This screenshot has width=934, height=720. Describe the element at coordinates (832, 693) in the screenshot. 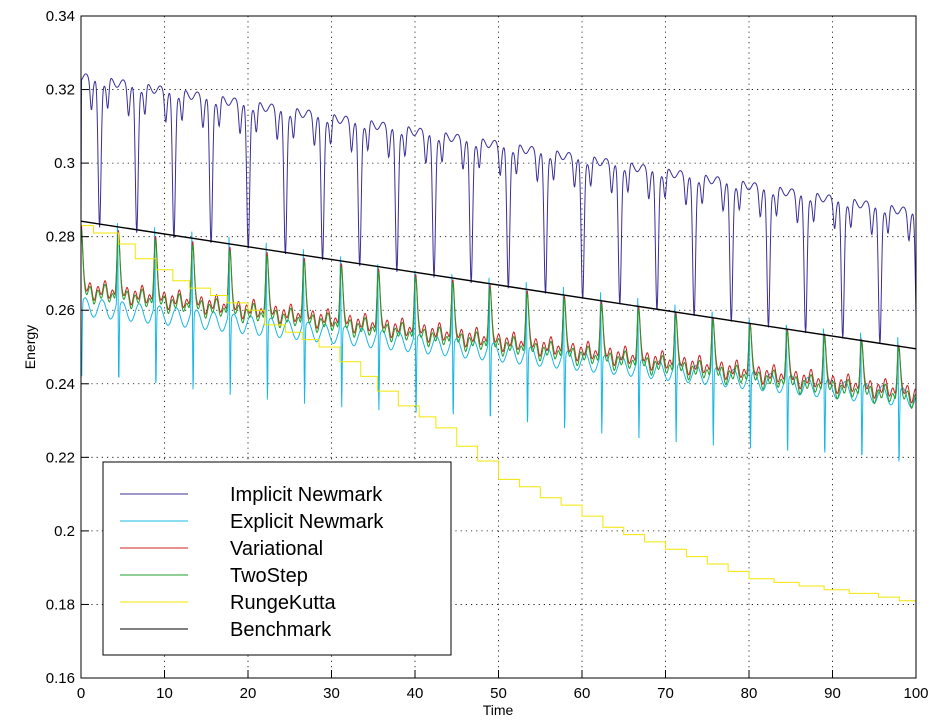

I see `x-tick-label: 90` at that location.